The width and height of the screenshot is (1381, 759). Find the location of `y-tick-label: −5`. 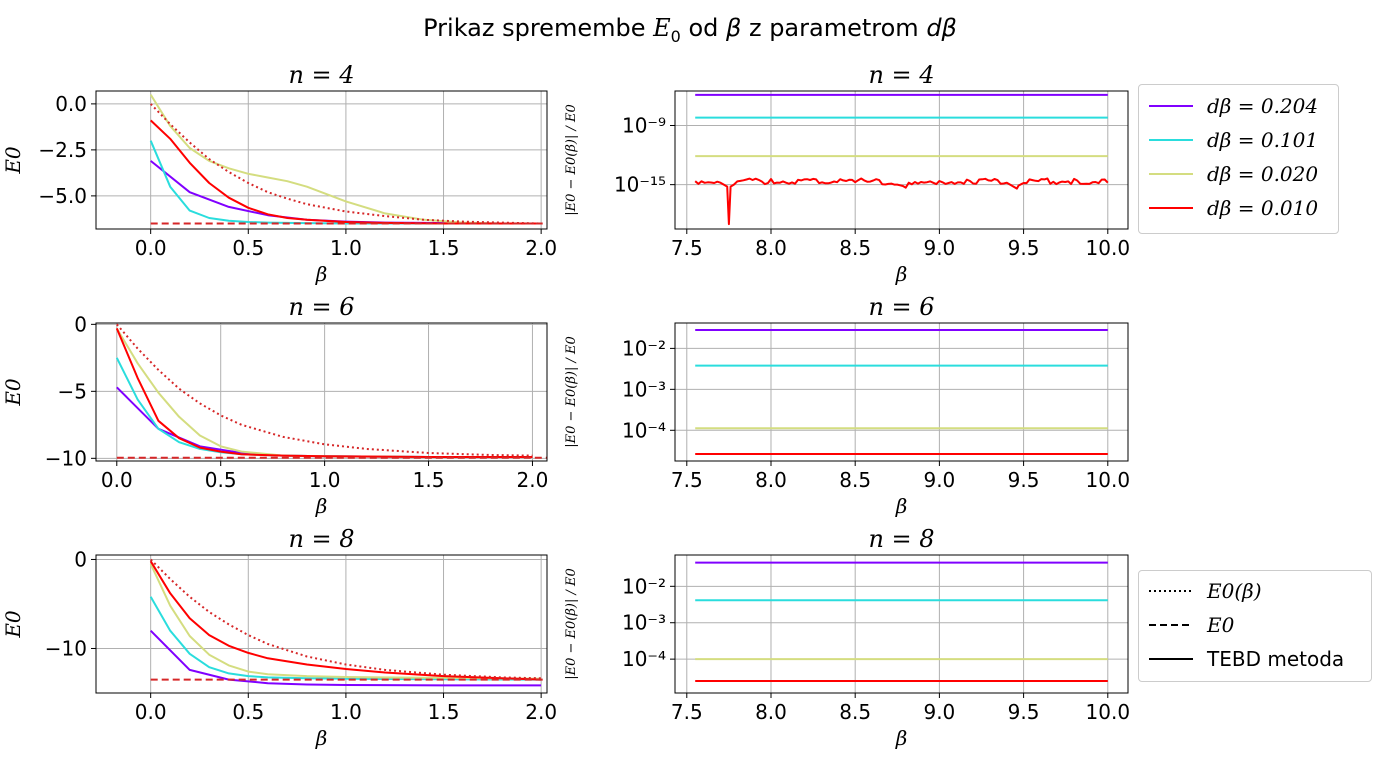

y-tick-label: −5 is located at coordinates (72, 391).